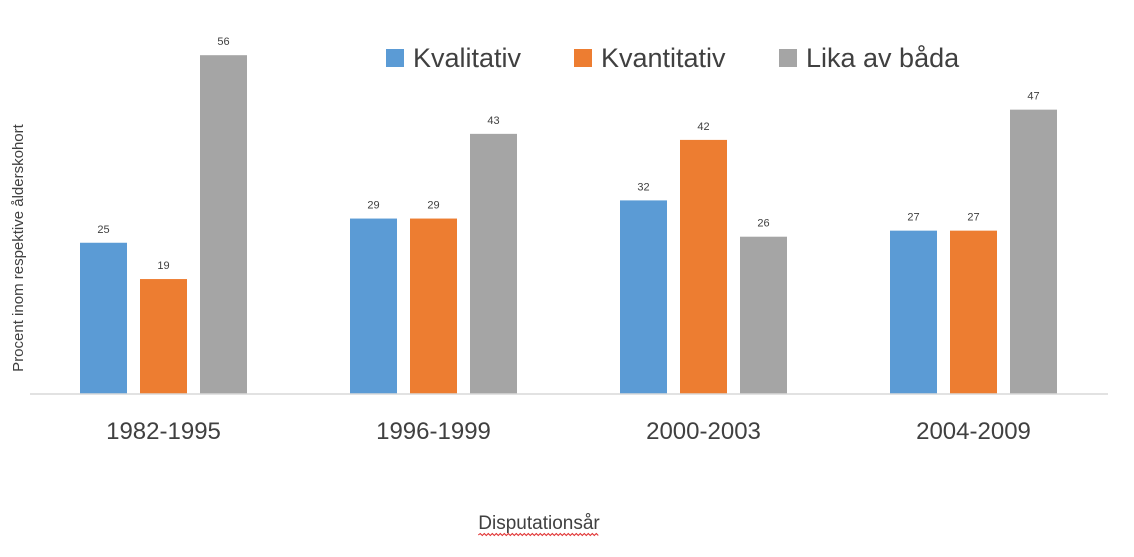  What do you see at coordinates (538, 534) in the screenshot?
I see `spellcheck-underline` at bounding box center [538, 534].